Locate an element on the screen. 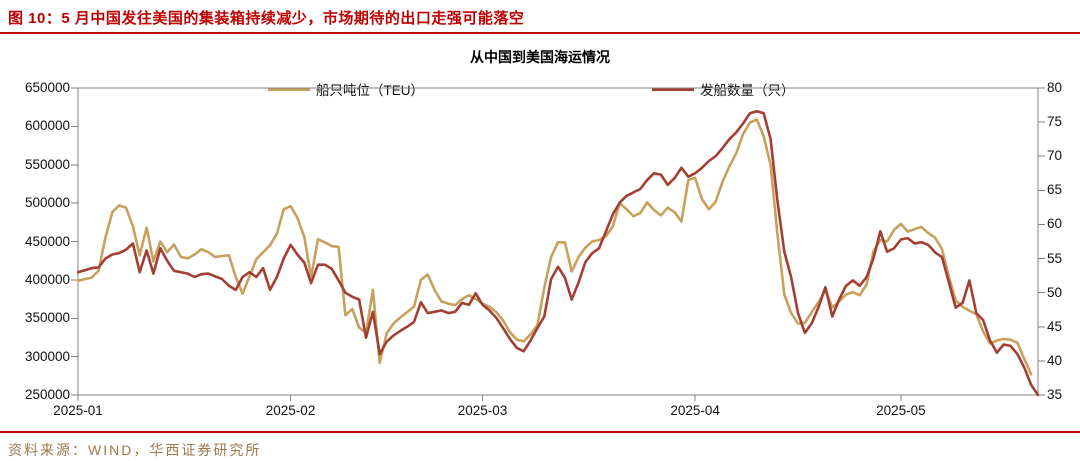 Image resolution: width=1080 pixels, height=461 pixels. legend-line-swatch-red is located at coordinates (673, 89).